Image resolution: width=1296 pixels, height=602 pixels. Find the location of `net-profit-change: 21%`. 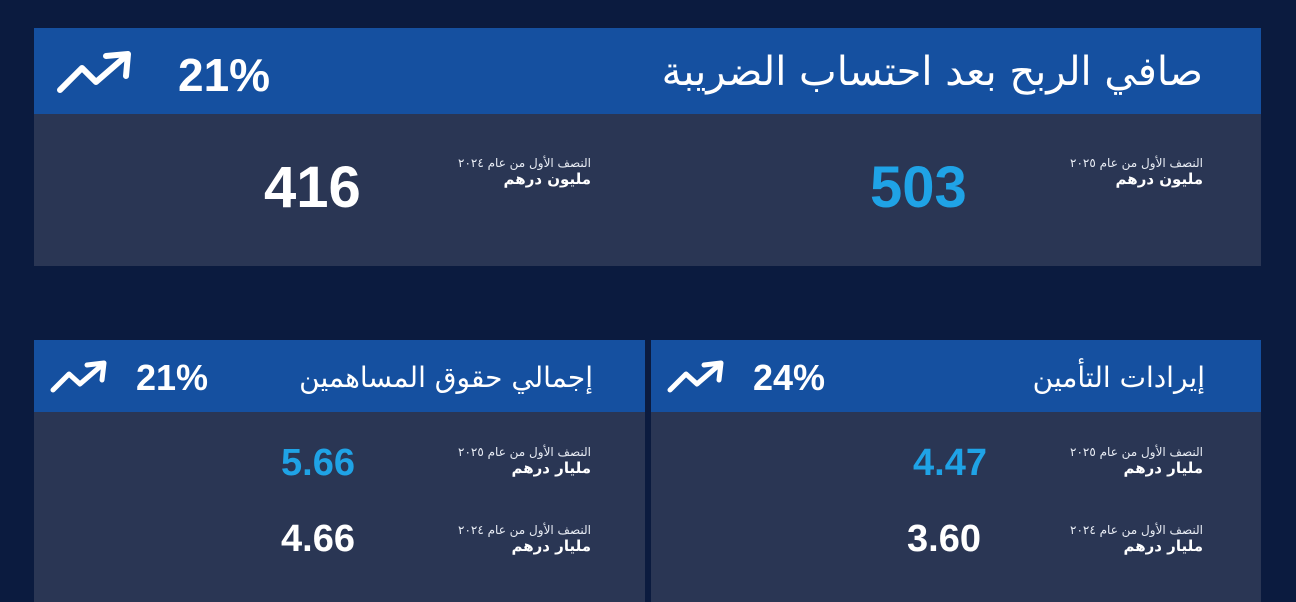

net-profit-change: 21% is located at coordinates (224, 75).